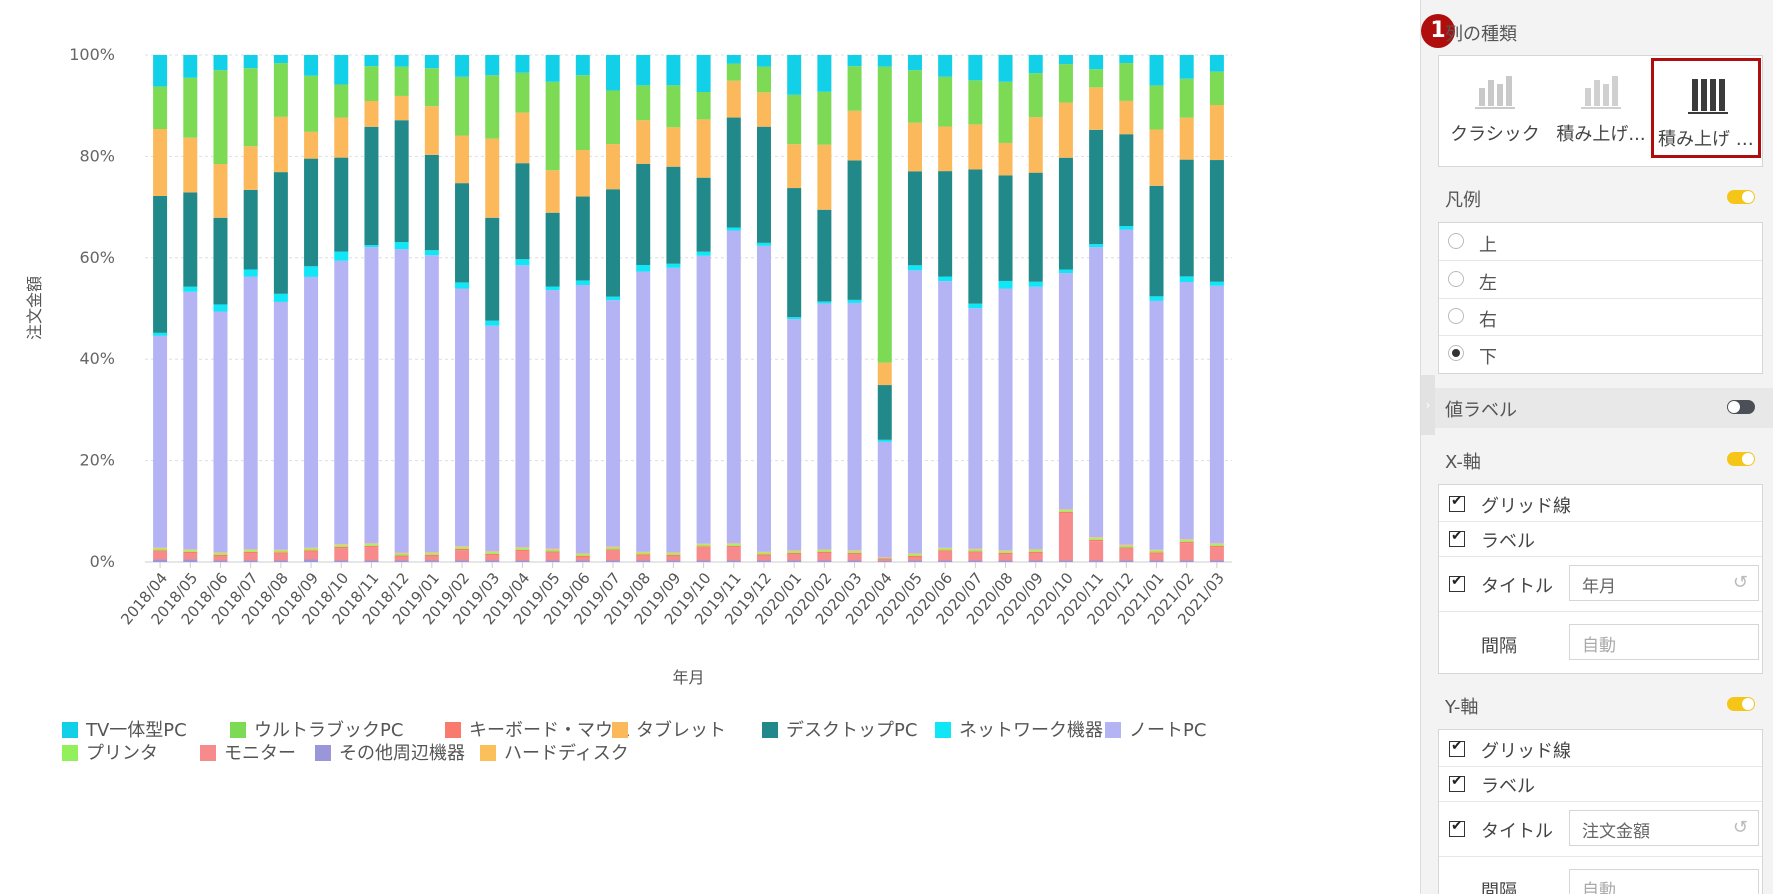  What do you see at coordinates (1741, 197) in the screenshot?
I see `legend-toggle` at bounding box center [1741, 197].